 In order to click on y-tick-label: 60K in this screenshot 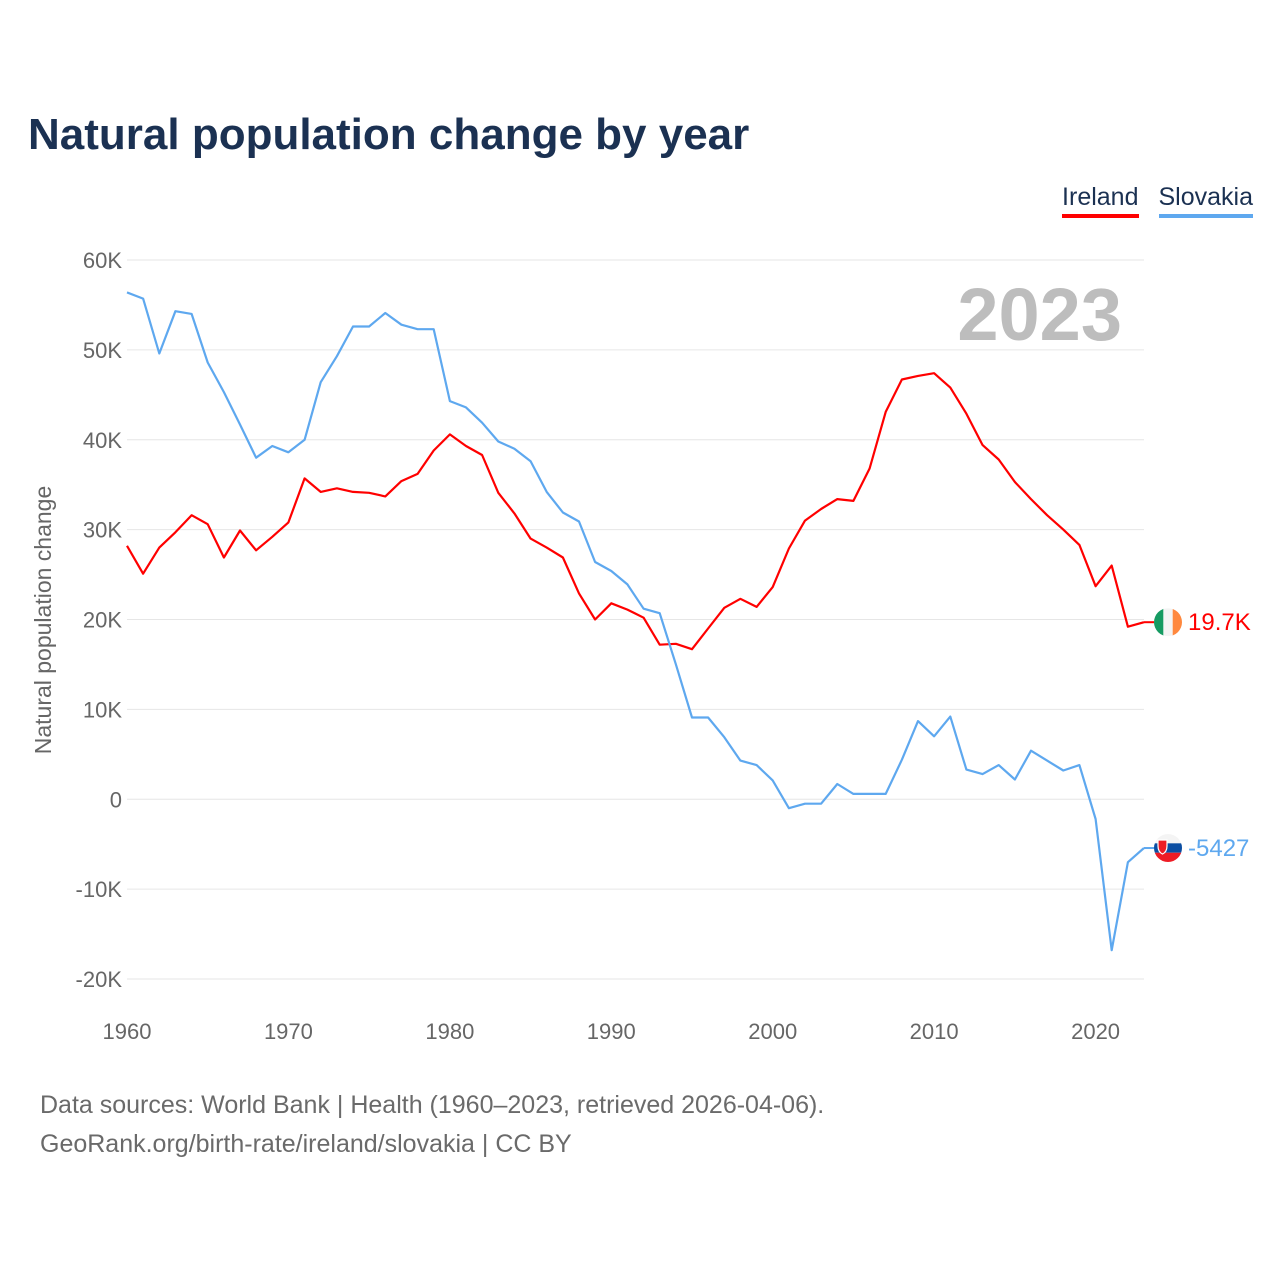, I will do `click(102, 260)`.